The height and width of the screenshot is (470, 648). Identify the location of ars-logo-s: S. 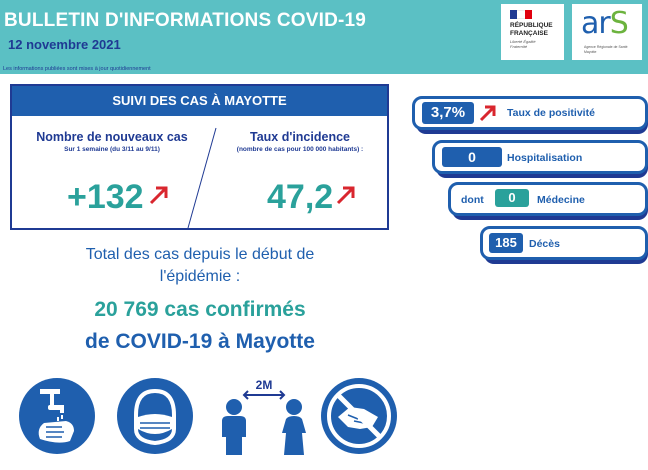
(619, 23).